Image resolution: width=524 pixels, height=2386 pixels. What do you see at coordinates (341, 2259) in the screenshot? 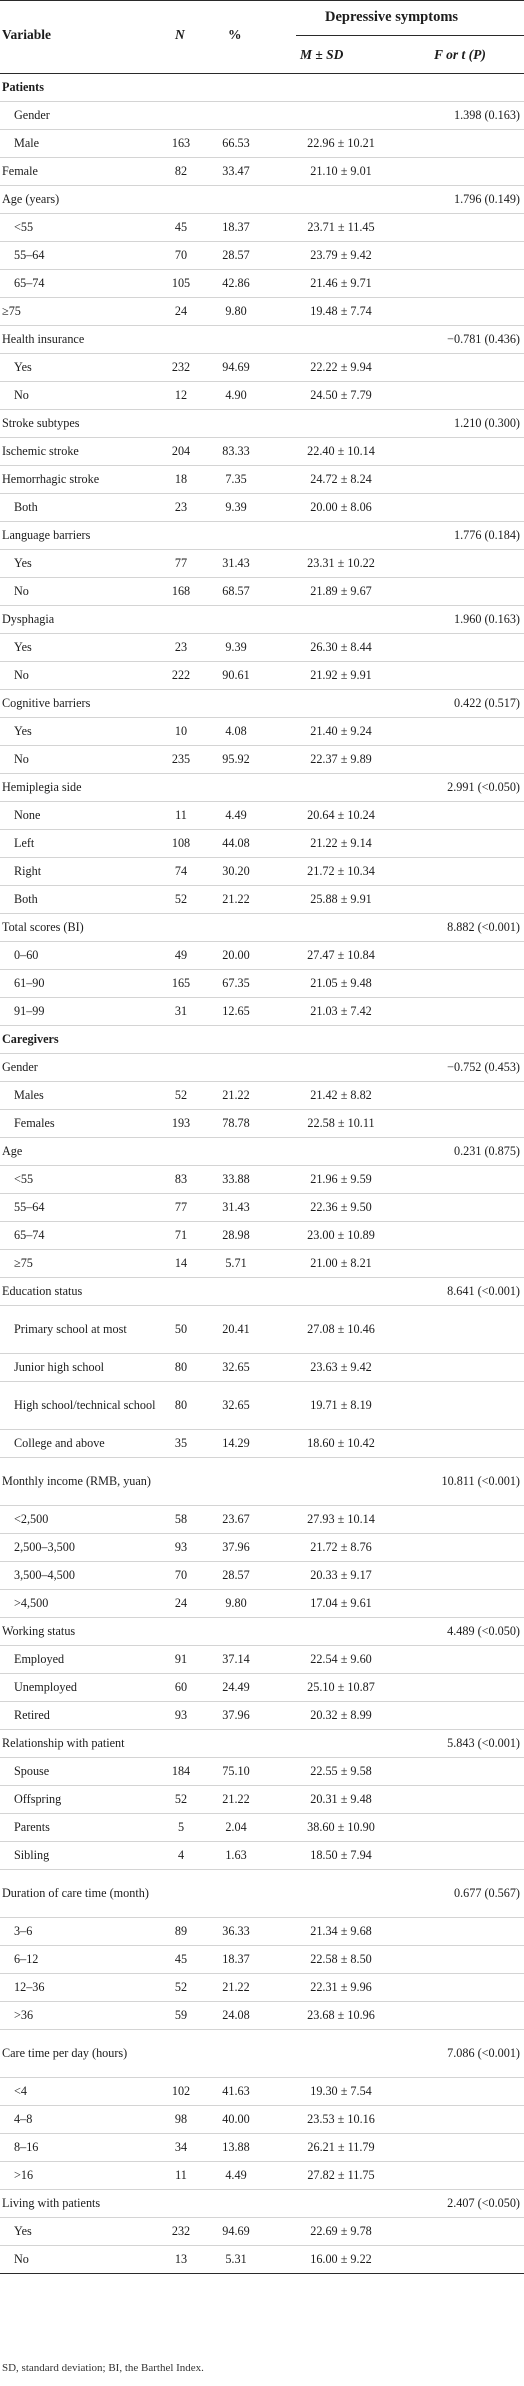
I see `row-mean-sd: 16.00 ± 9.22` at bounding box center [341, 2259].